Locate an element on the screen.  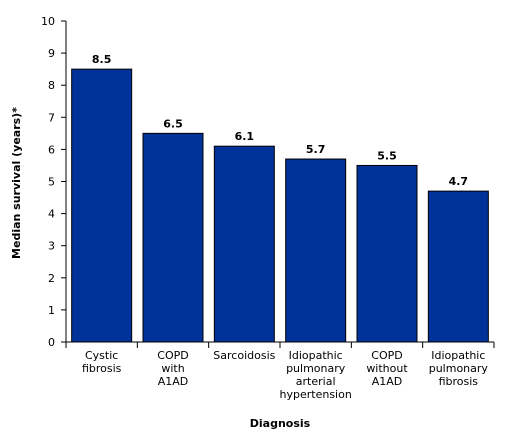
x-tick-label: Idiopathic pulmonary fibrosis is located at coordinates (459, 368).